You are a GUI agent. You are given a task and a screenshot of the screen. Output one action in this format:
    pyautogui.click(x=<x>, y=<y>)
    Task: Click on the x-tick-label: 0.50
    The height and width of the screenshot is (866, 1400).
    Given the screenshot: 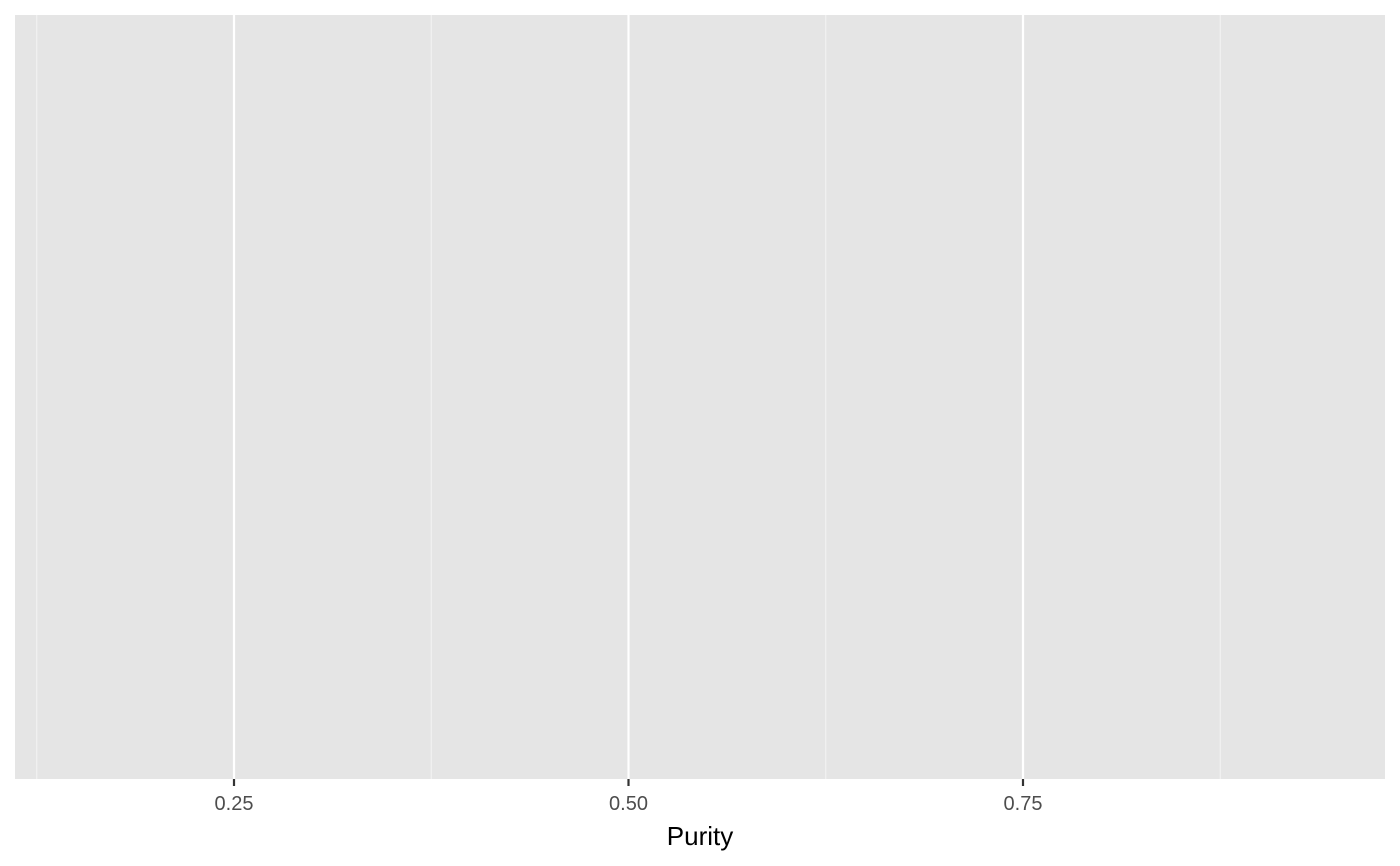 What is the action you would take?
    pyautogui.click(x=628, y=804)
    